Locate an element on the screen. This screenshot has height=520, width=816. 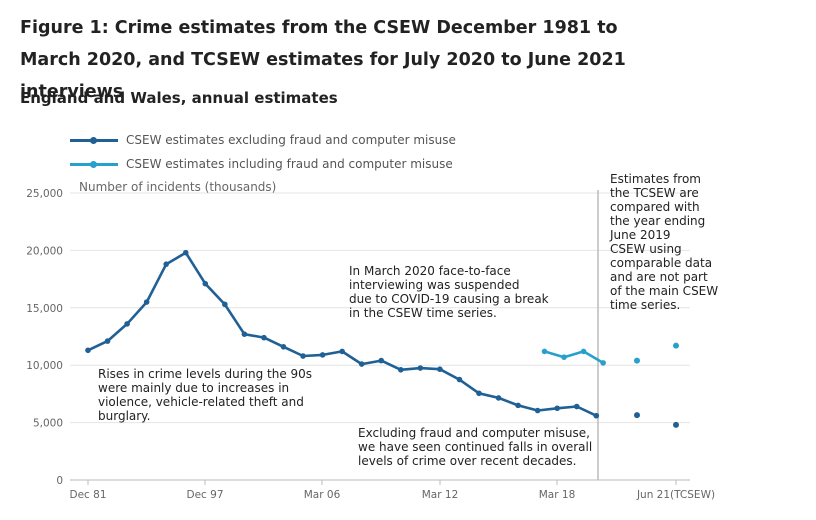
annotation-nineties-line: Rises in crime levels during the 90s is located at coordinates (205, 374).